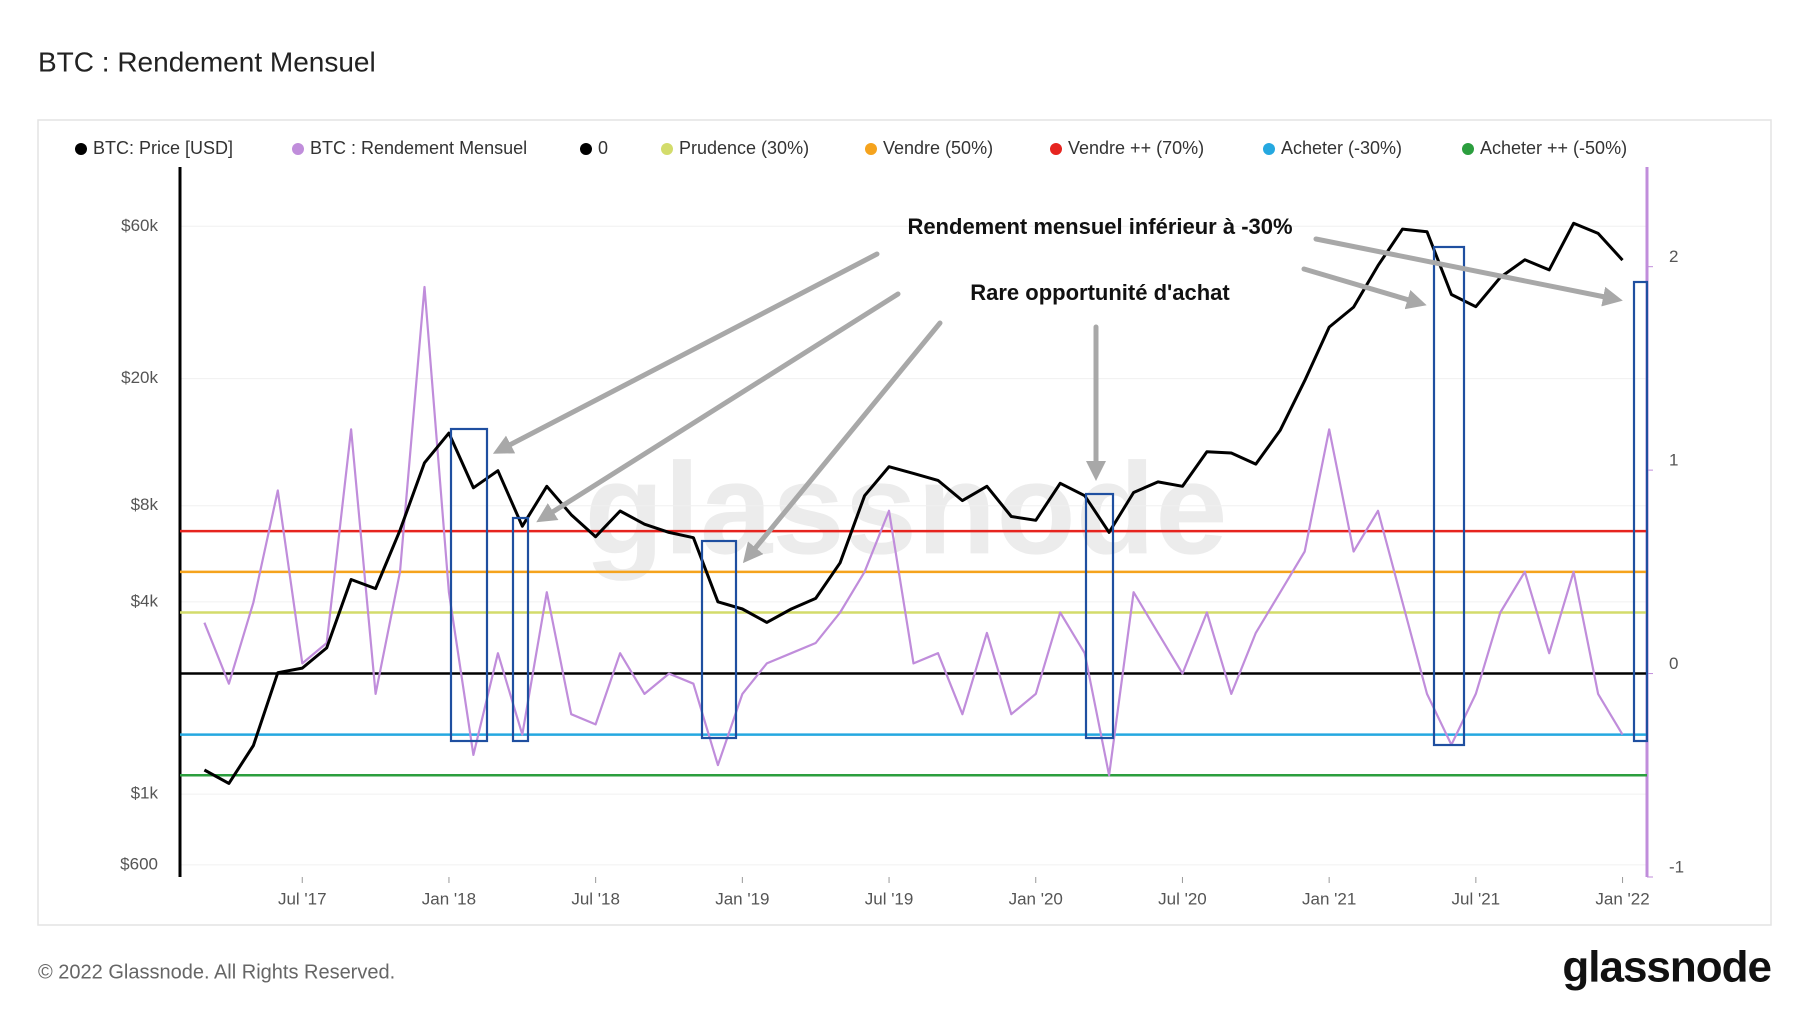  What do you see at coordinates (1622, 898) in the screenshot?
I see `x-tick-label: Jan '22` at bounding box center [1622, 898].